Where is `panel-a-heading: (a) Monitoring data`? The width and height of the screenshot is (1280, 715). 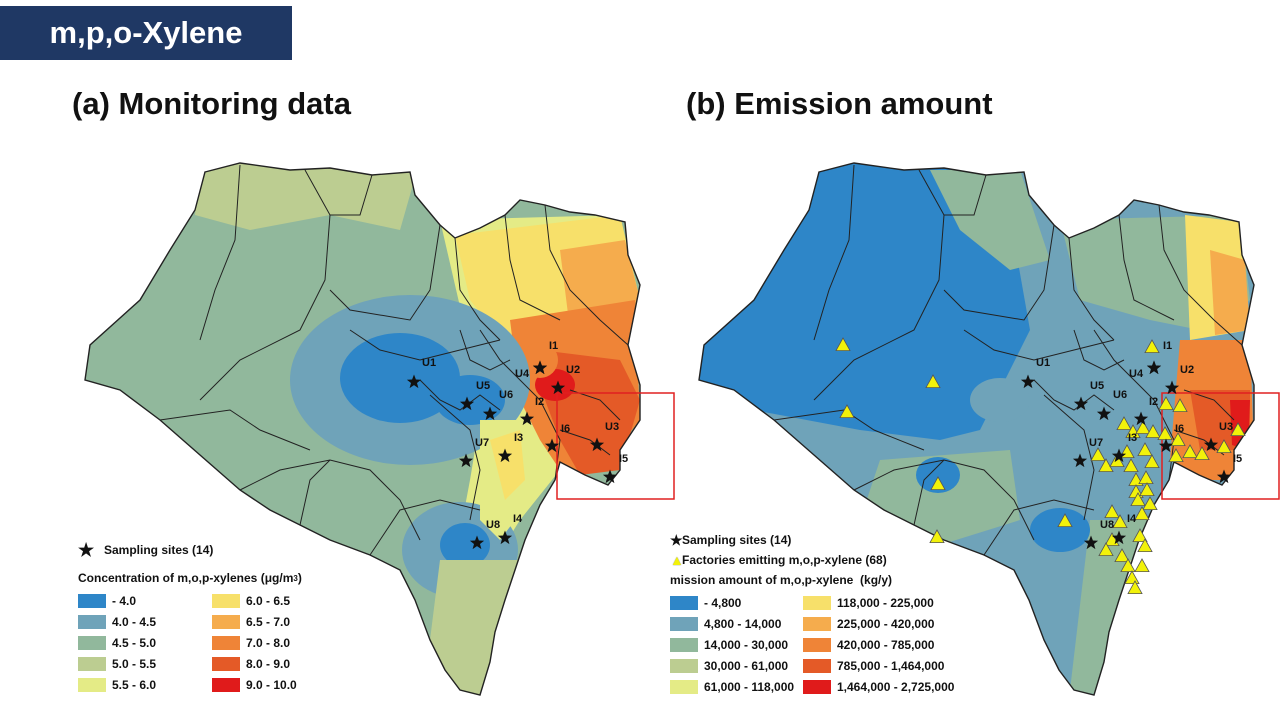
panel-a-heading: (a) Monitoring data is located at coordinates (211, 103).